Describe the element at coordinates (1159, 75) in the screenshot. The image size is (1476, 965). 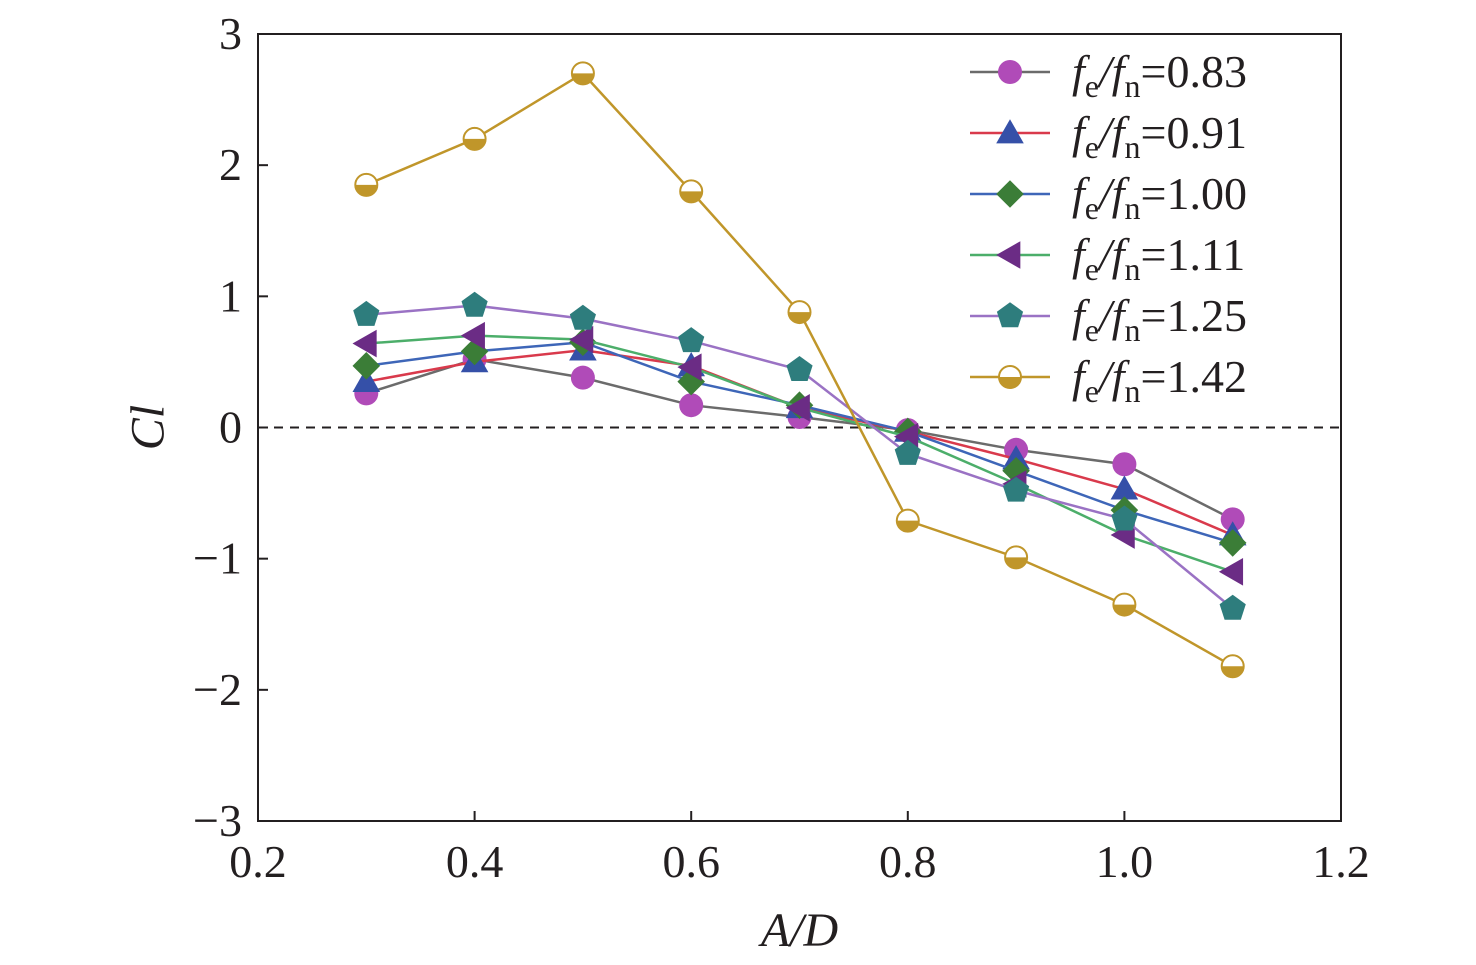
I see `legend-label: fe/fn=0.83` at that location.